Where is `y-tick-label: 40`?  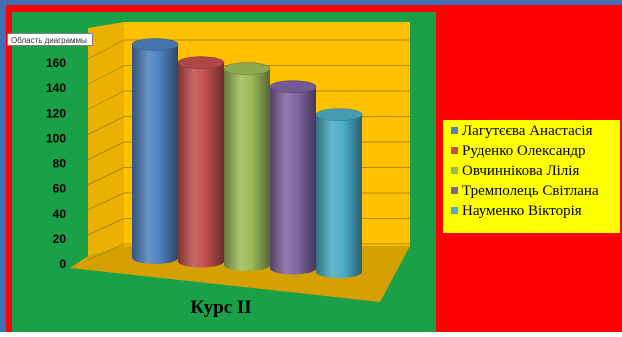
y-tick-label: 40 is located at coordinates (60, 214).